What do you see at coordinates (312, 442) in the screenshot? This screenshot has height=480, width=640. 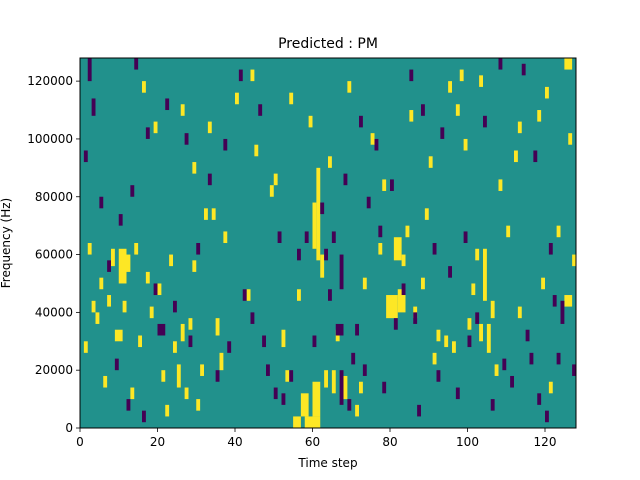 I see `x-tick-label: 60` at bounding box center [312, 442].